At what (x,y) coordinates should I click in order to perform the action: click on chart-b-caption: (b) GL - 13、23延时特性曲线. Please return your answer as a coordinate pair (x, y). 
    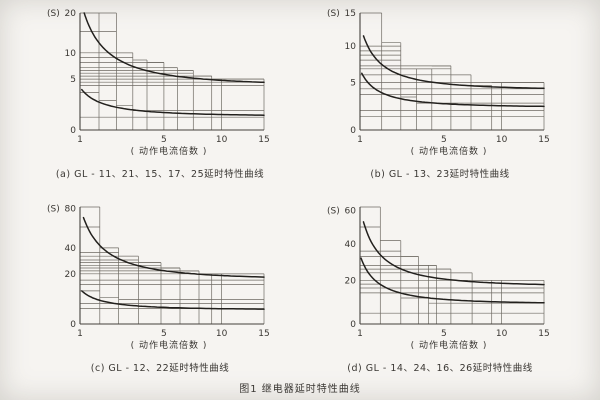
    Looking at the image, I should click on (440, 174).